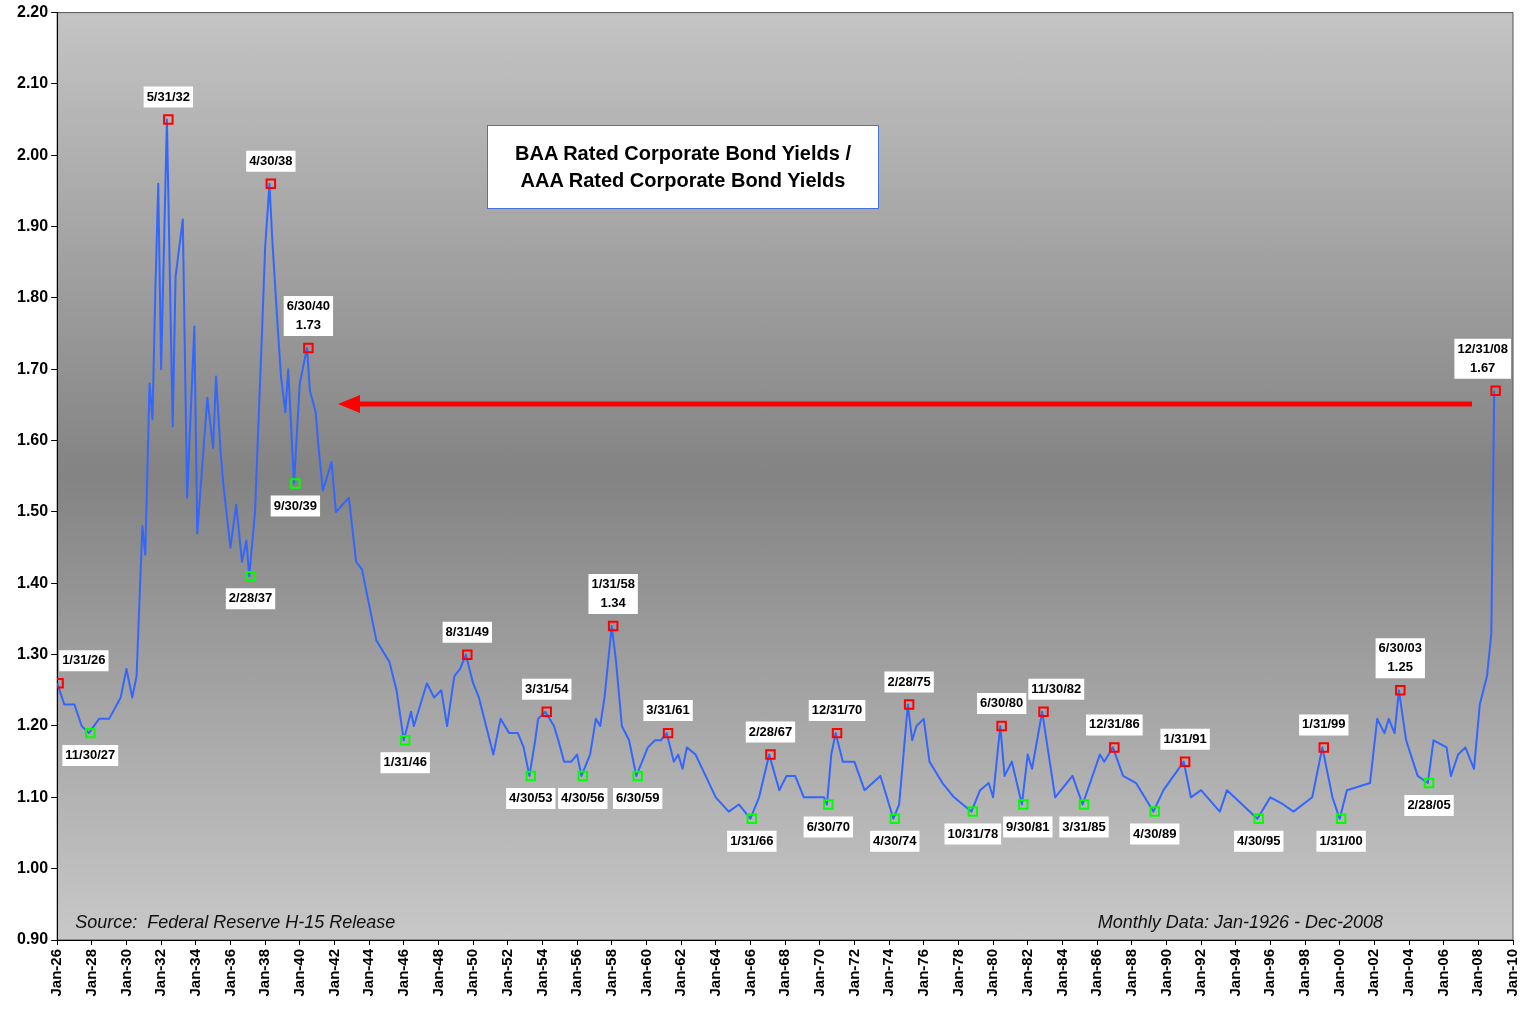 This screenshot has width=1525, height=1021. What do you see at coordinates (1114, 724) in the screenshot?
I see `annotation: 12/31/86` at bounding box center [1114, 724].